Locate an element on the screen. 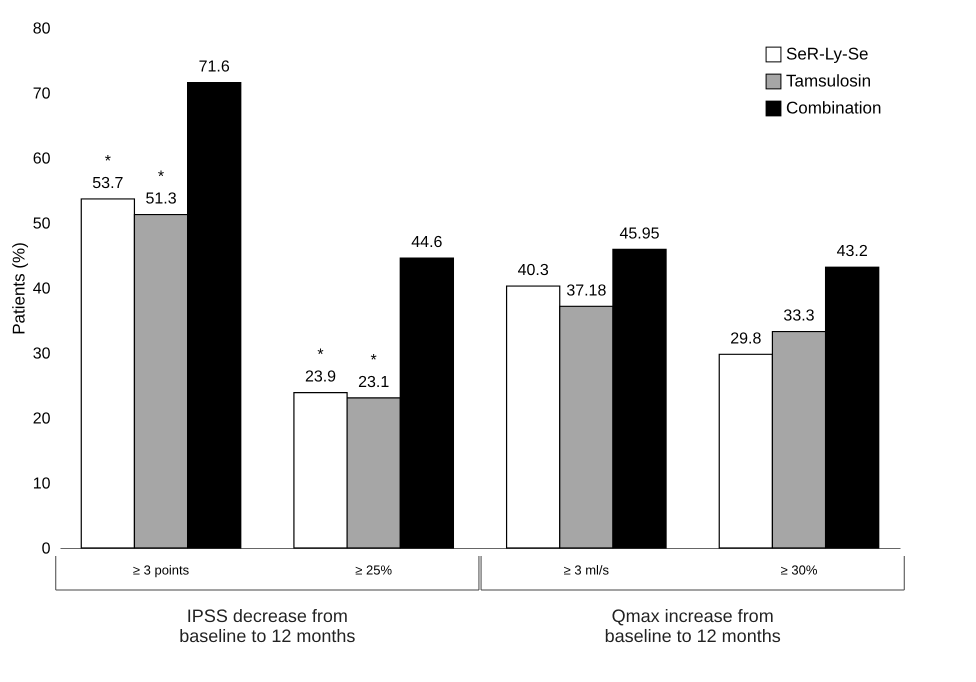 The image size is (976, 682). legend-label: Tamsulosin is located at coordinates (829, 81).